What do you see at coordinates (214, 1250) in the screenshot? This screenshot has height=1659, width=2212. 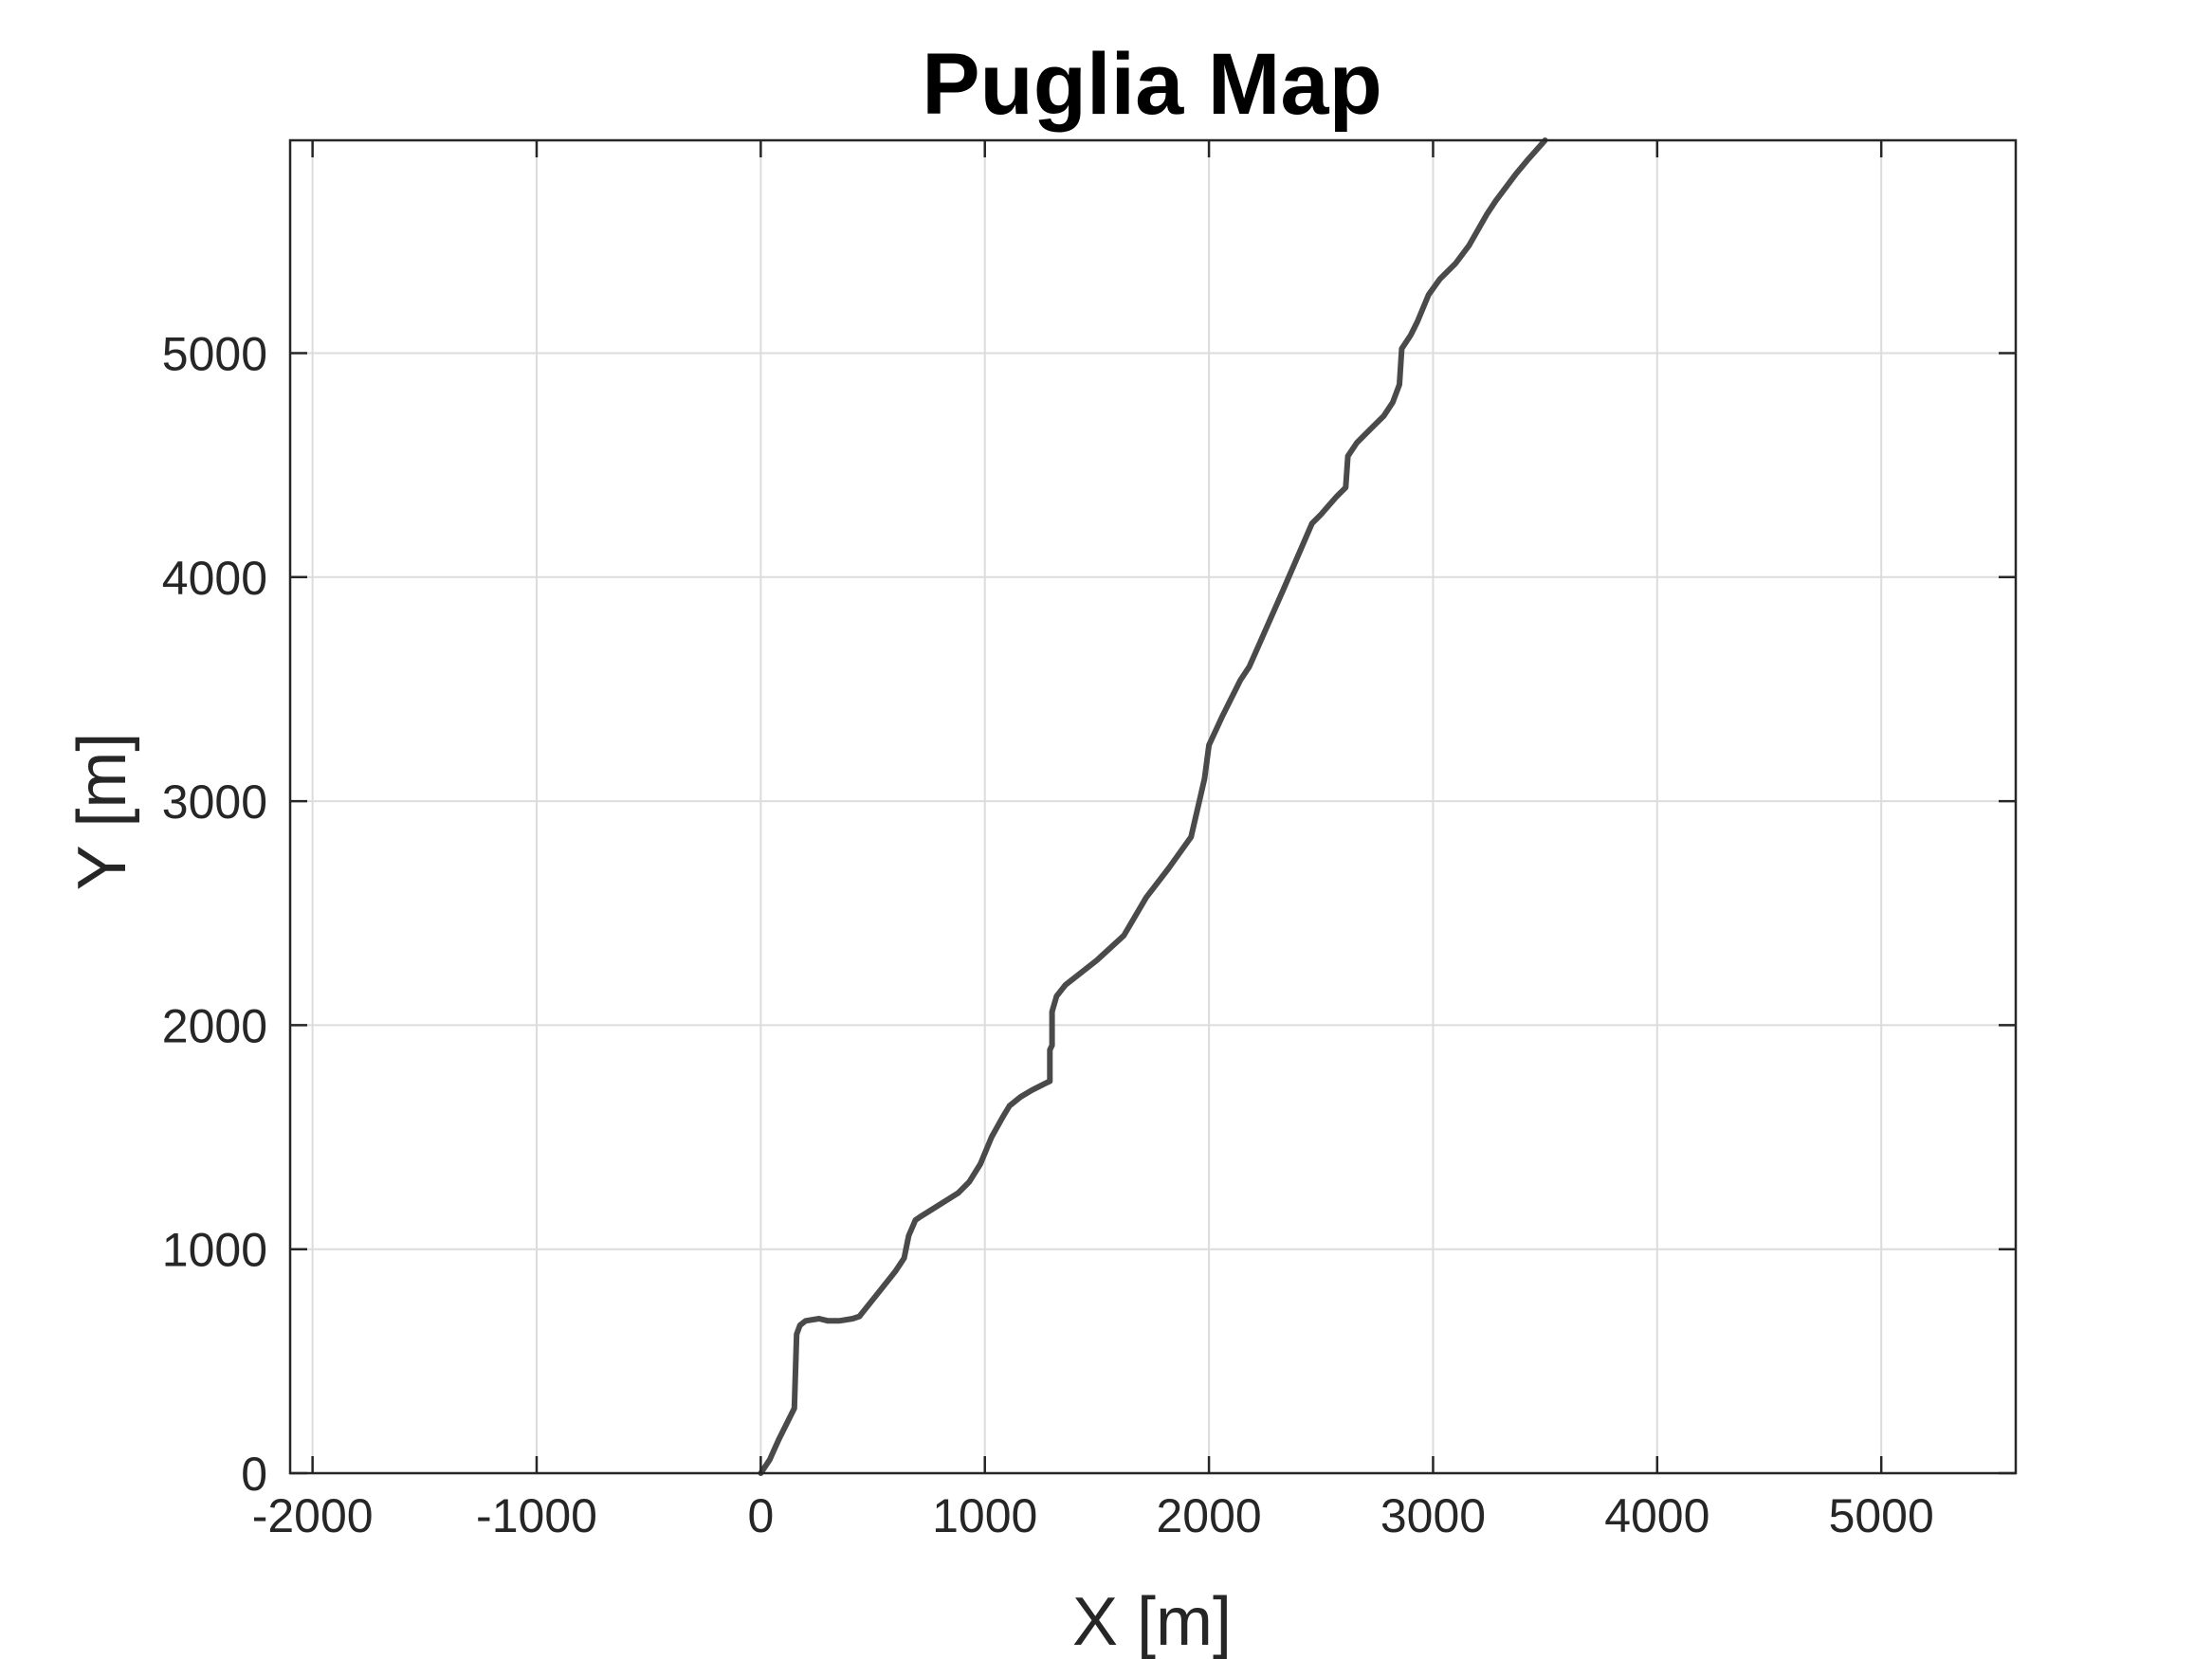 I see `y-tick-label: 1000` at bounding box center [214, 1250].